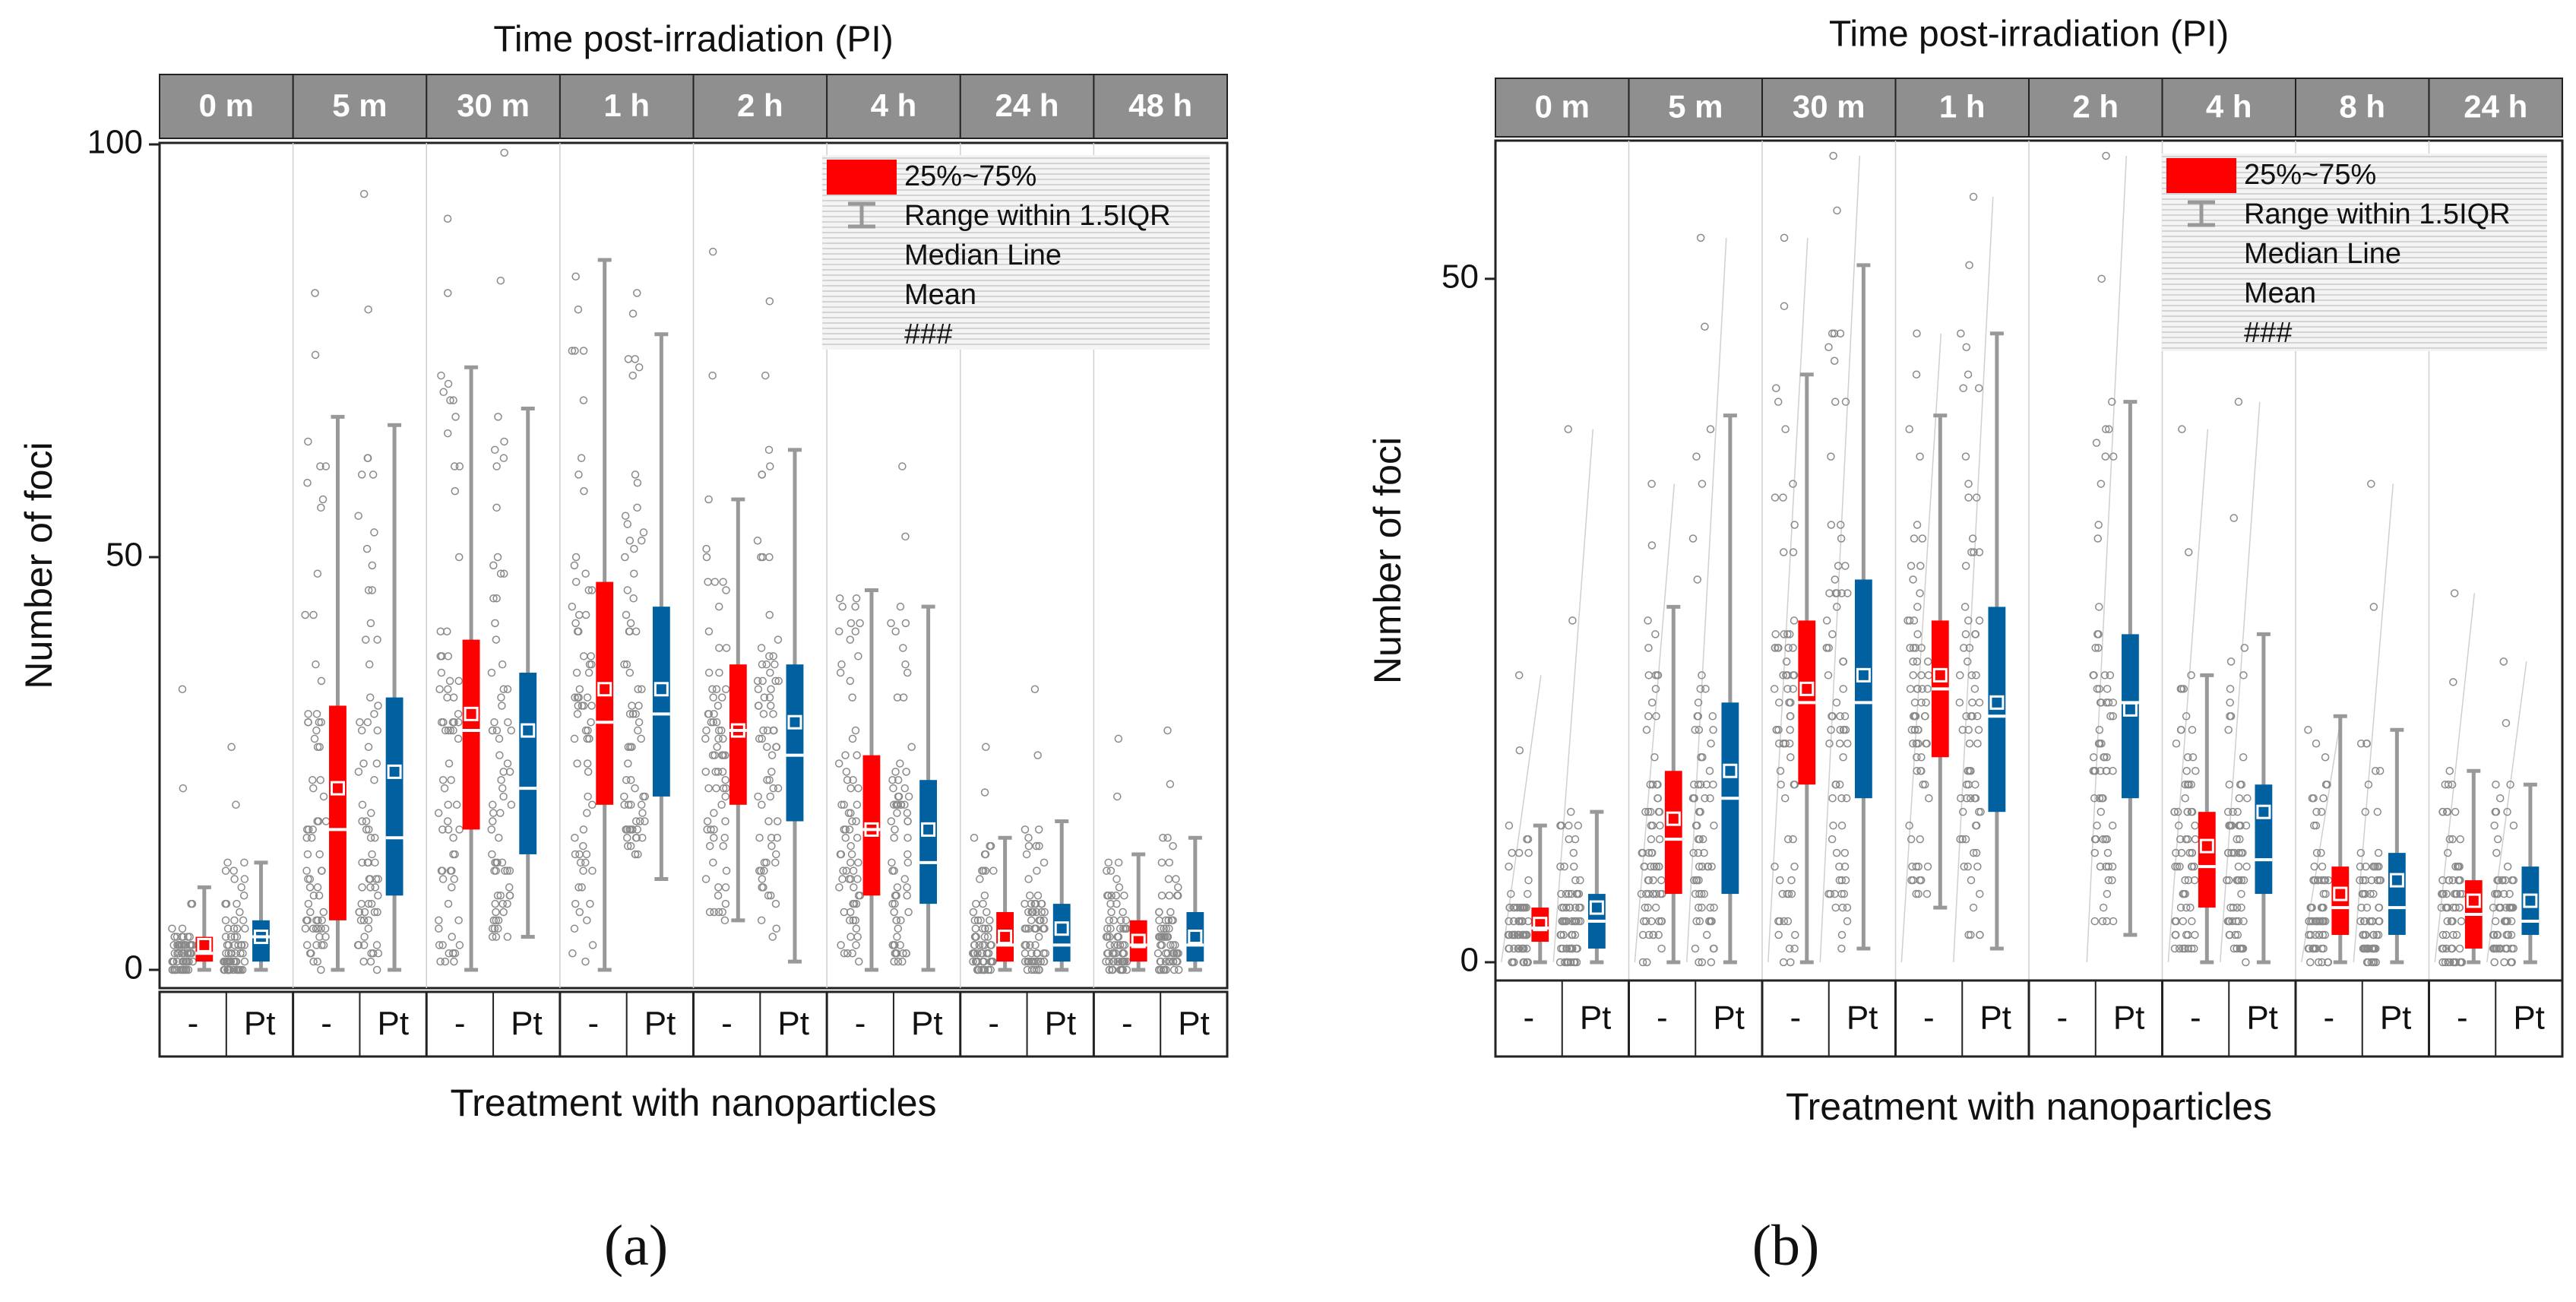  I want to click on treatment-label: Pt, so click(1729, 1018).